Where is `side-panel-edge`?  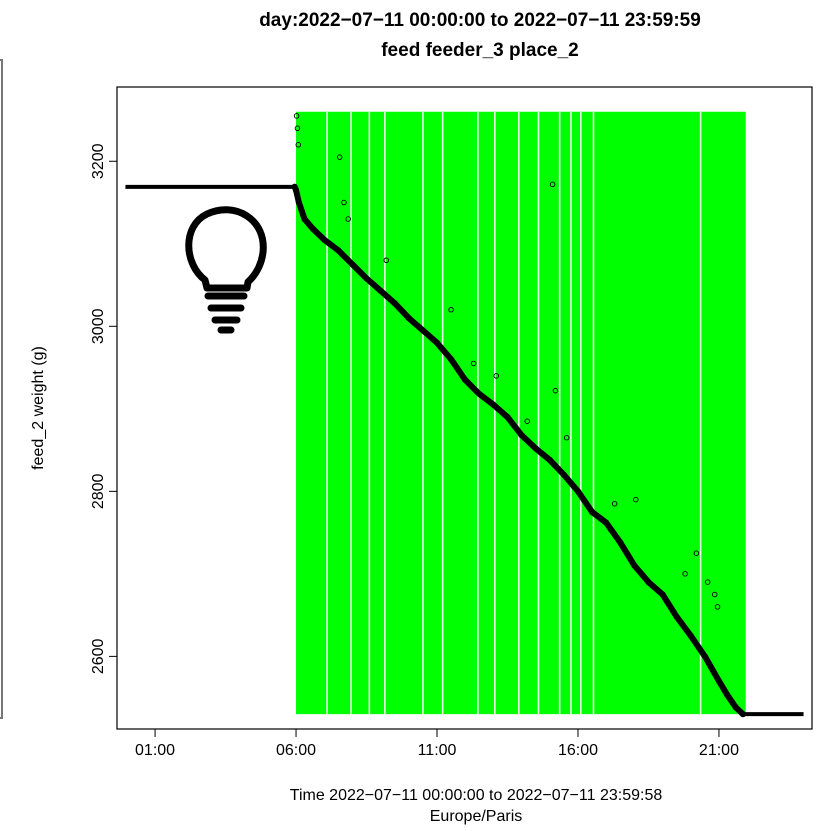
side-panel-edge is located at coordinates (1, 389).